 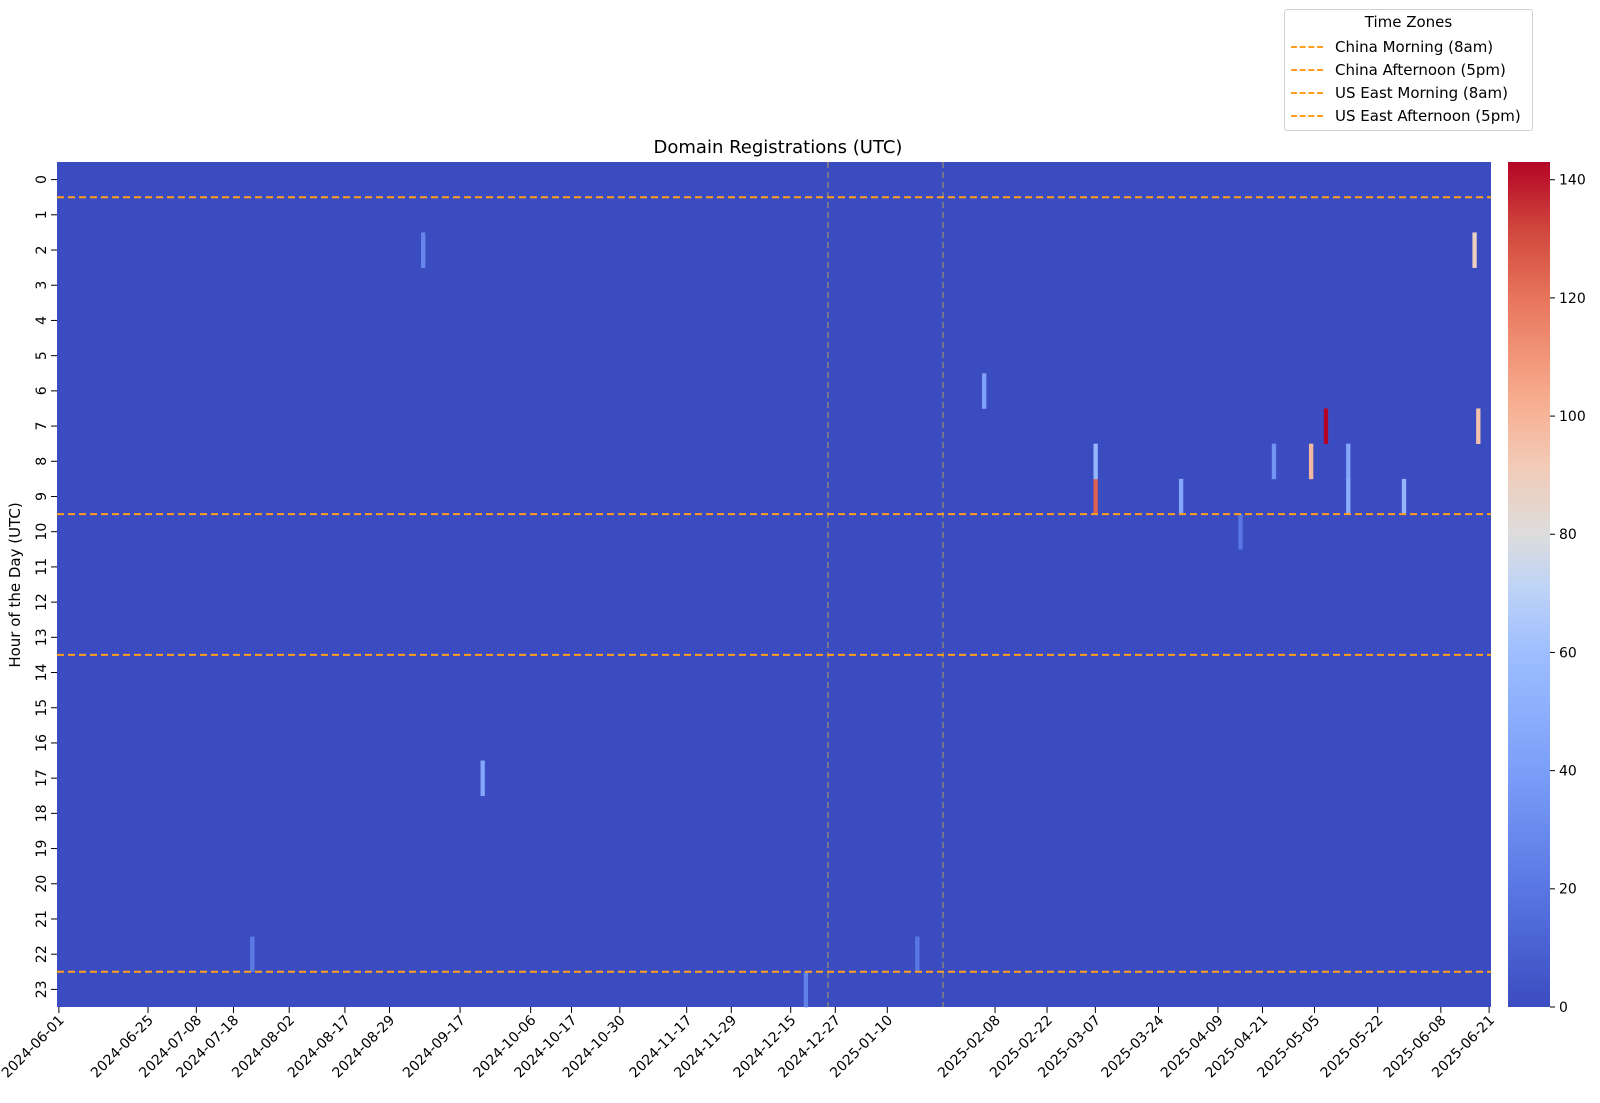 What do you see at coordinates (1420, 70) in the screenshot?
I see `legend-label: China Afternoon (5pm)` at bounding box center [1420, 70].